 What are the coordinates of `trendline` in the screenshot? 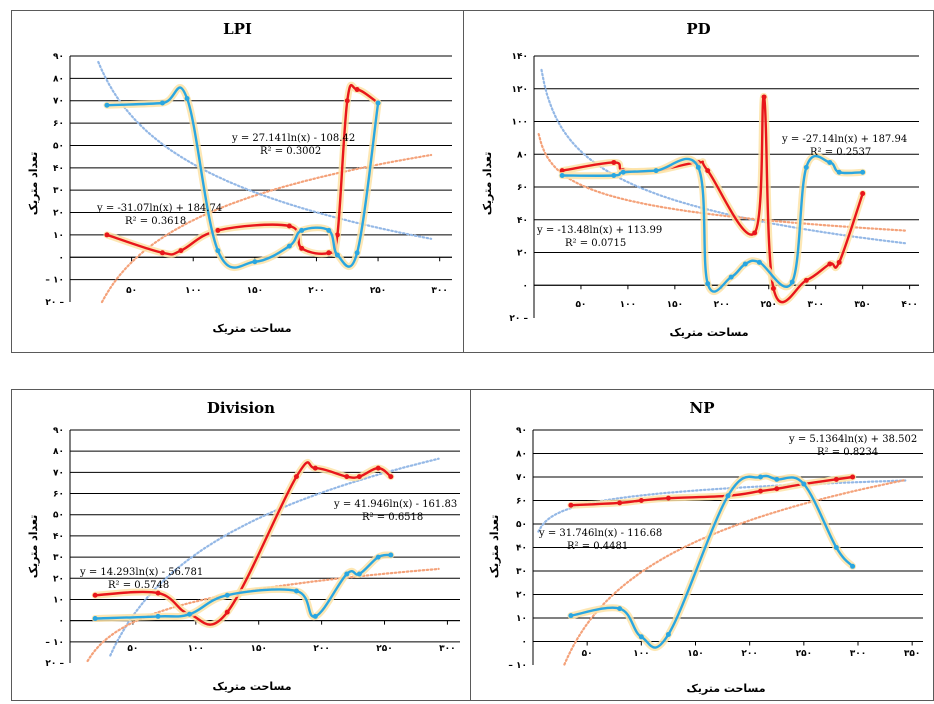 It's located at (723, 156).